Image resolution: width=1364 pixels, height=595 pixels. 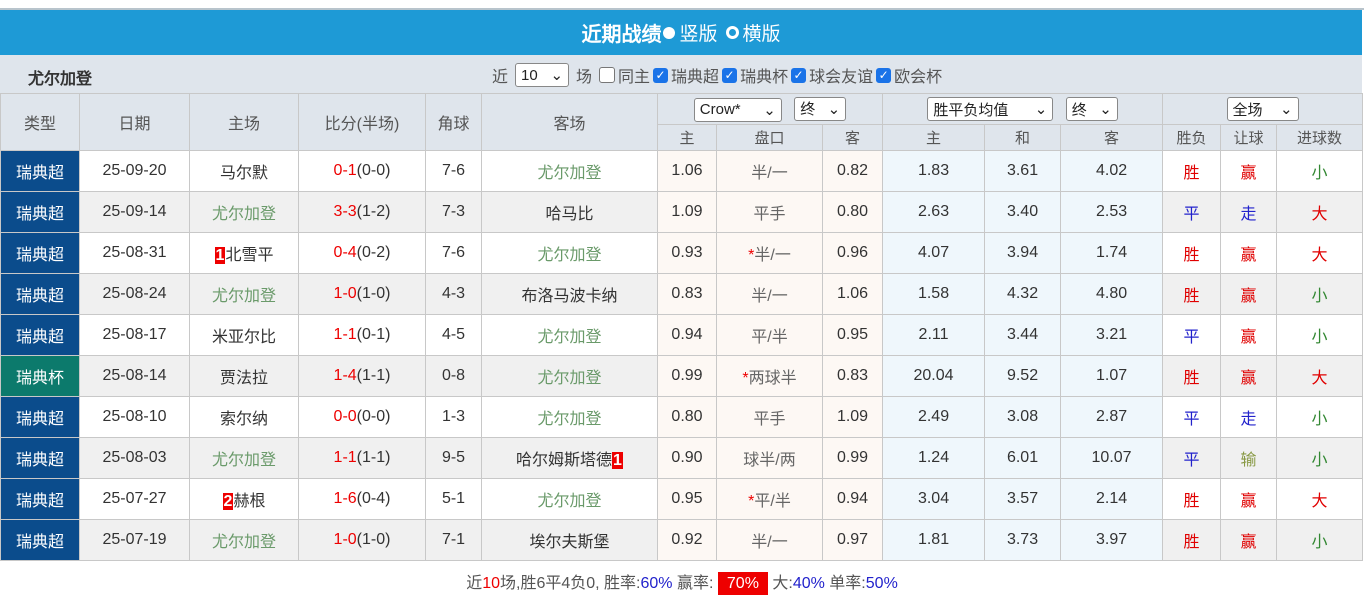 I want to click on cell-text: 平手, so click(x=769, y=419).